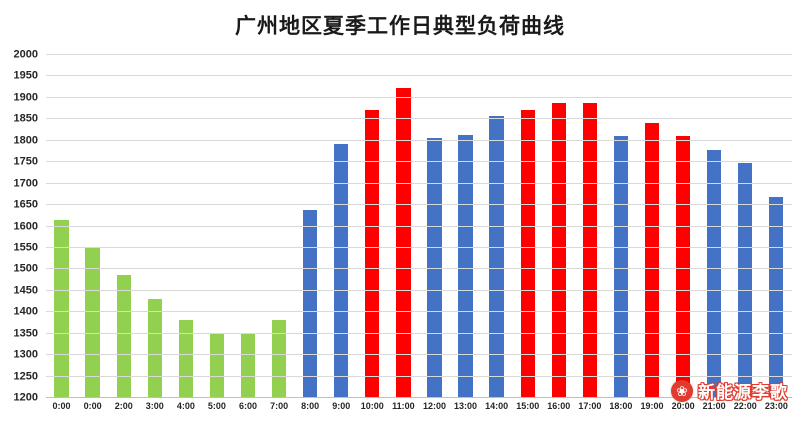 Image resolution: width=800 pixels, height=427 pixels. Describe the element at coordinates (154, 406) in the screenshot. I see `x-axis-label: 3:00` at that location.